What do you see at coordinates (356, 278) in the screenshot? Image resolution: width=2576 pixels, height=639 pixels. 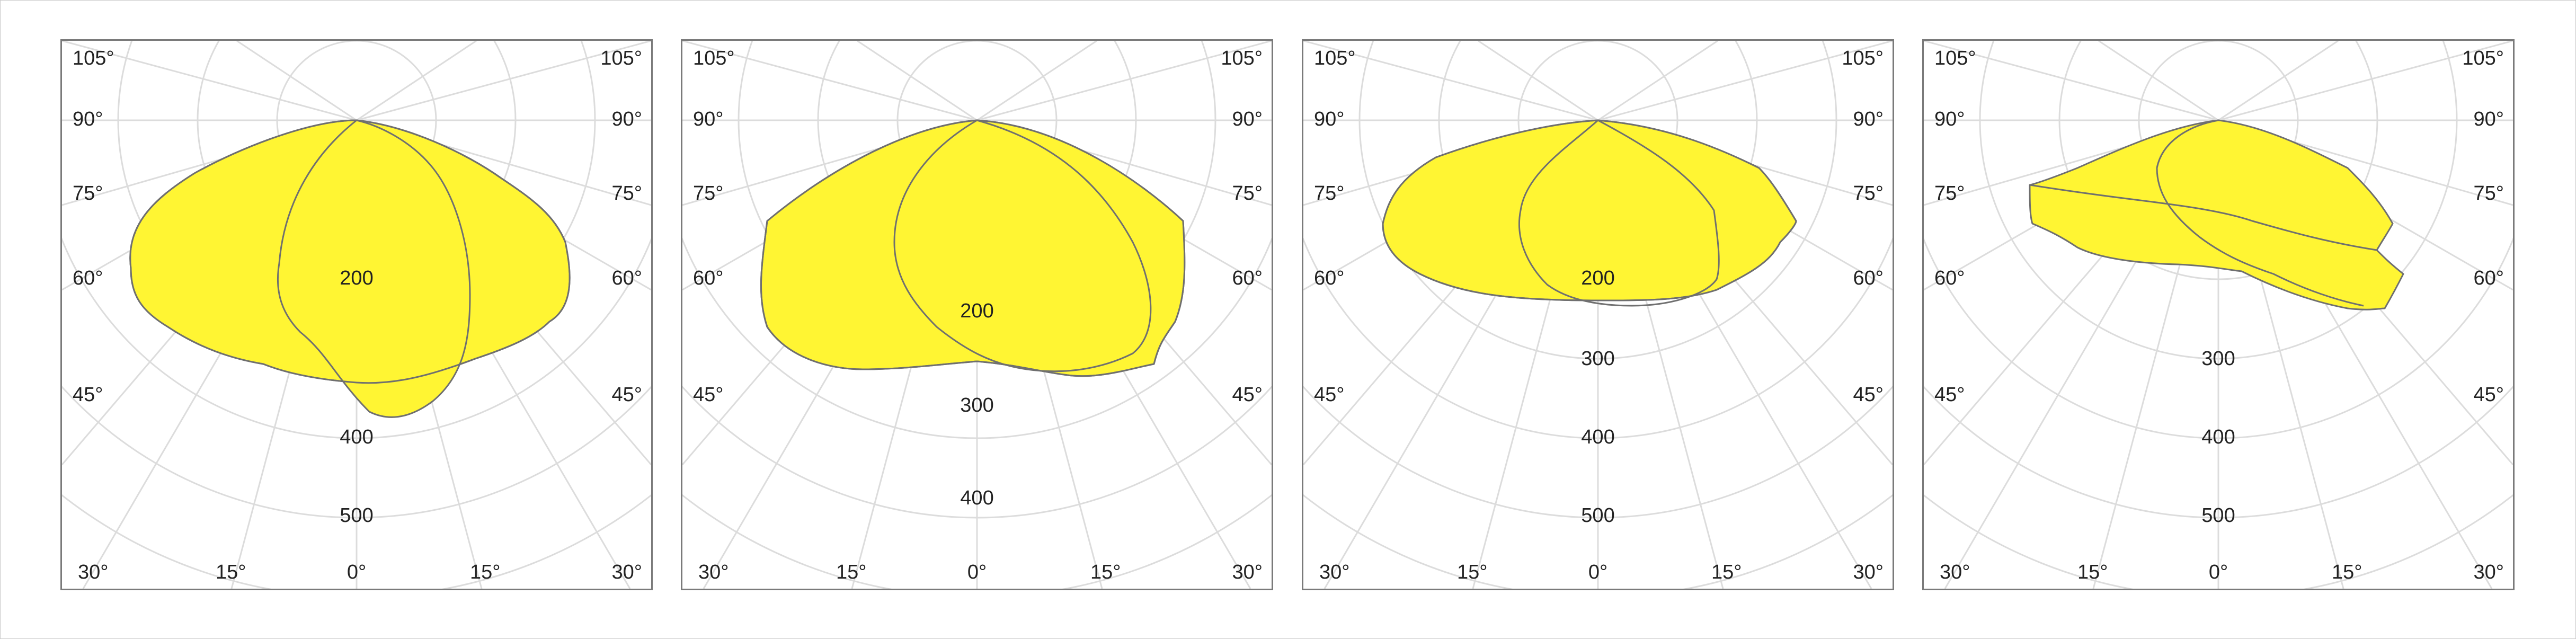 I see `radial-label-200-1: 200` at bounding box center [356, 278].